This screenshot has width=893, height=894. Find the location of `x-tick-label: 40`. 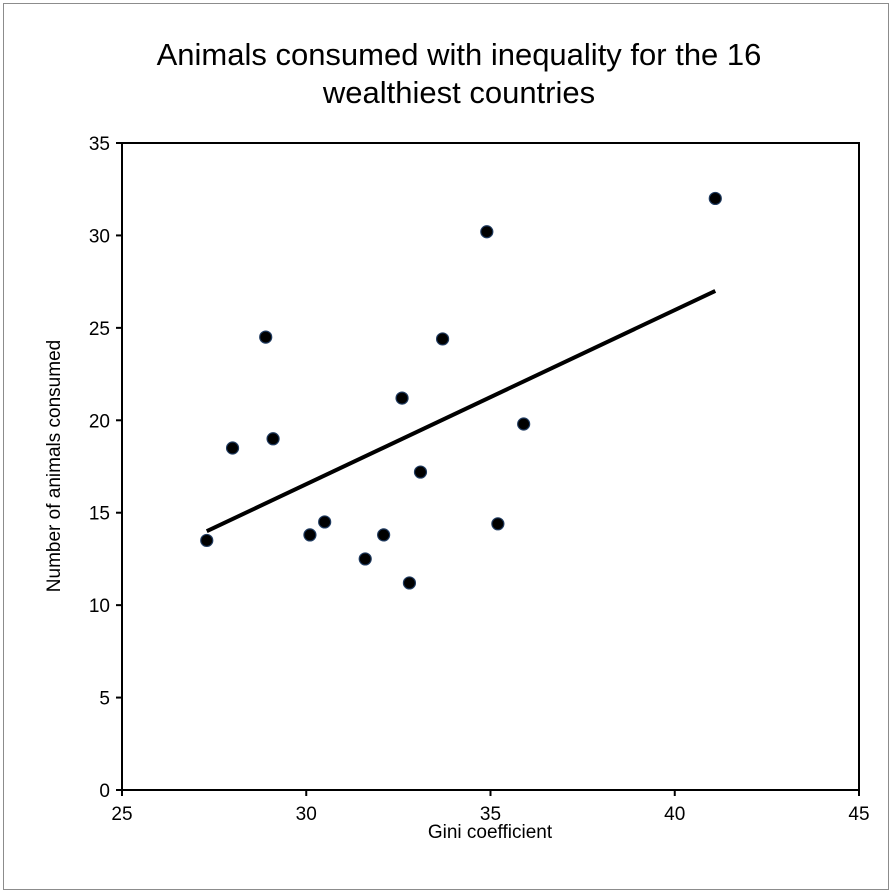

x-tick-label: 40 is located at coordinates (674, 814).